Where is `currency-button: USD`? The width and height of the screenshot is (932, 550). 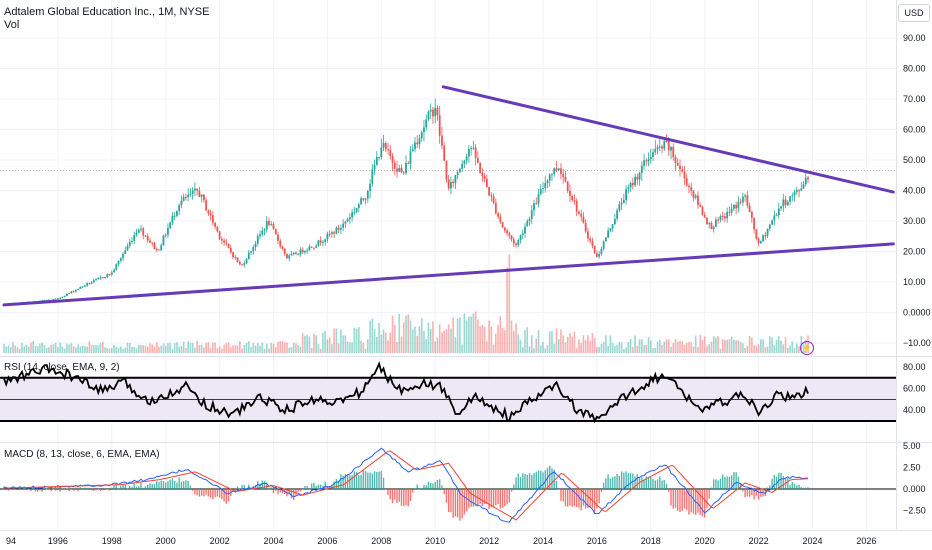
currency-button: USD is located at coordinates (914, 13).